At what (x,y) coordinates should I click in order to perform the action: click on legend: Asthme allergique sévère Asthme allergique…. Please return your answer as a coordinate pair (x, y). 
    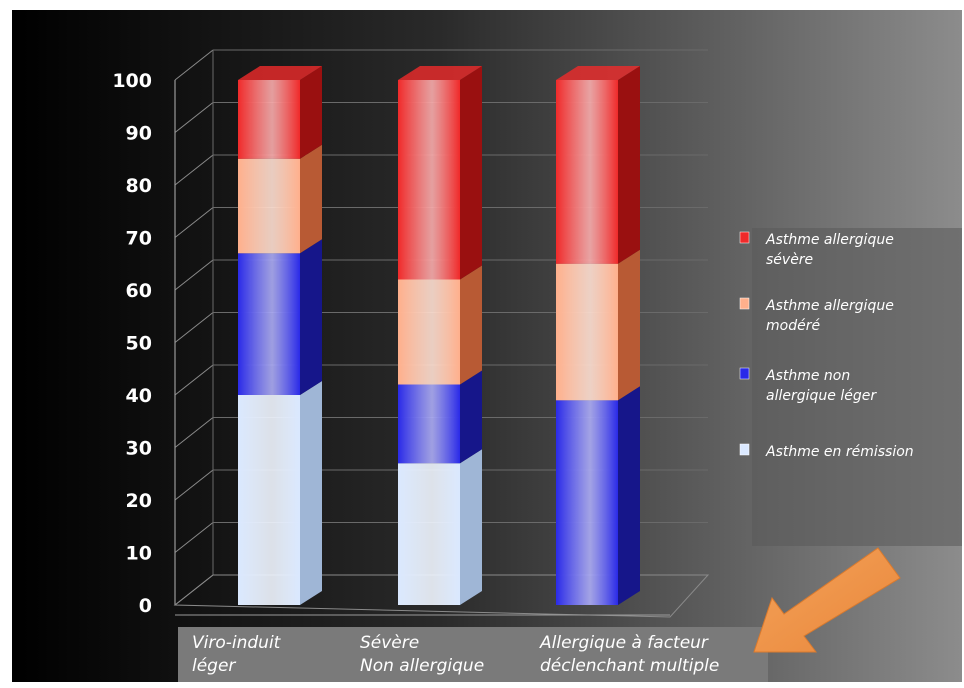
    Looking at the image, I should click on (850, 387).